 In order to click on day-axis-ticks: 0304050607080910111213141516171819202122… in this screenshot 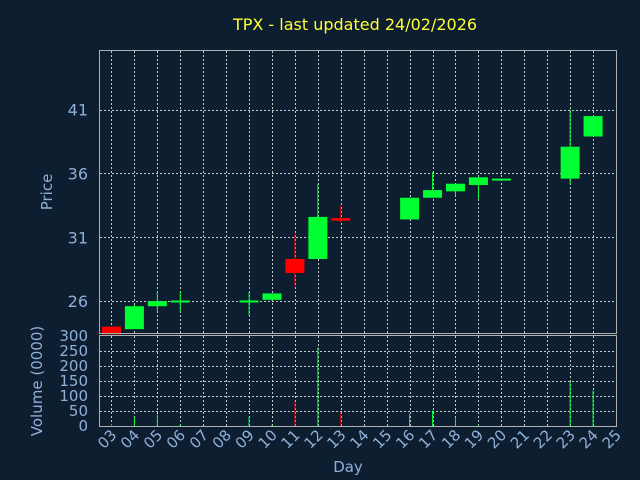, I will do `click(359, 439)`.